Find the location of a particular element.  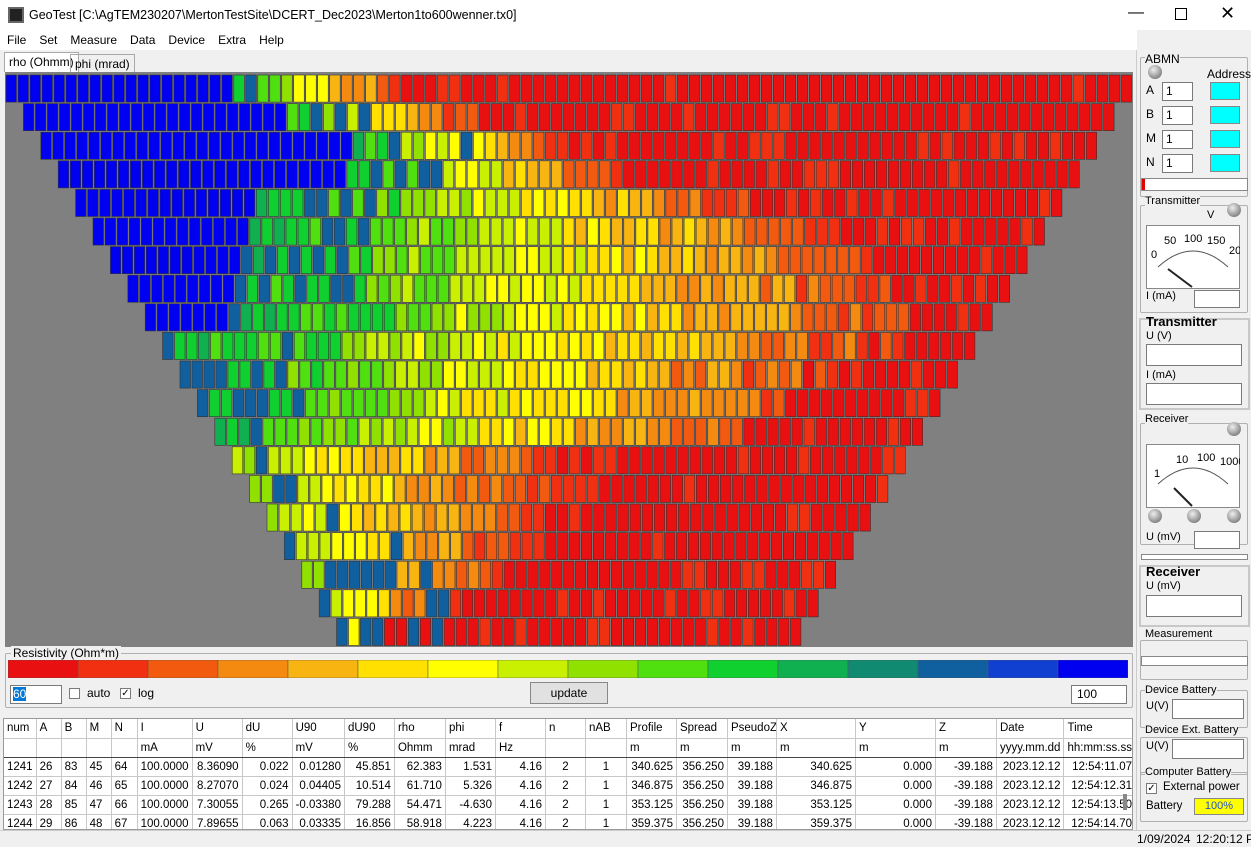

column-header: f is located at coordinates (520, 729).